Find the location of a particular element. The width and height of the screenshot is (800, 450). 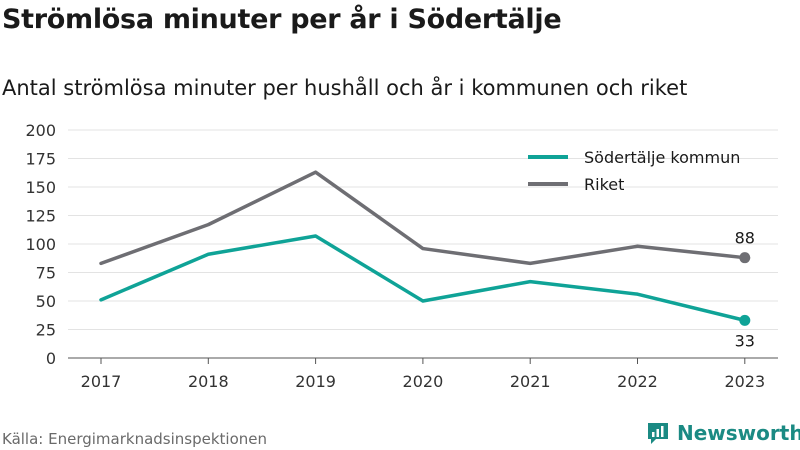

y-tick-label: 175 is located at coordinates (40, 159).